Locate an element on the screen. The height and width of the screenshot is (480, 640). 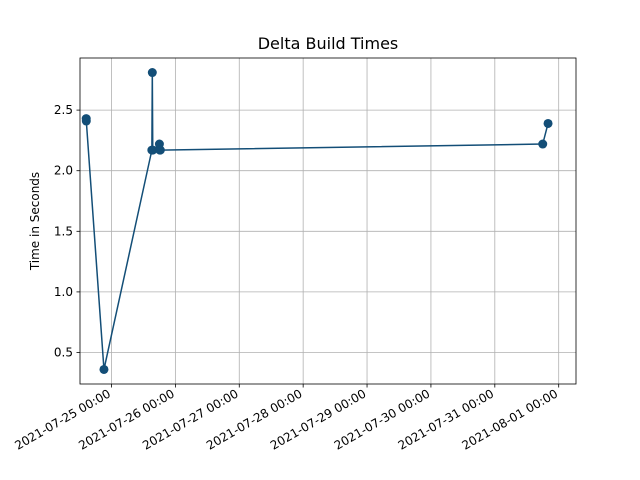
y-axis-label: Time in Seconds is located at coordinates (35, 221).